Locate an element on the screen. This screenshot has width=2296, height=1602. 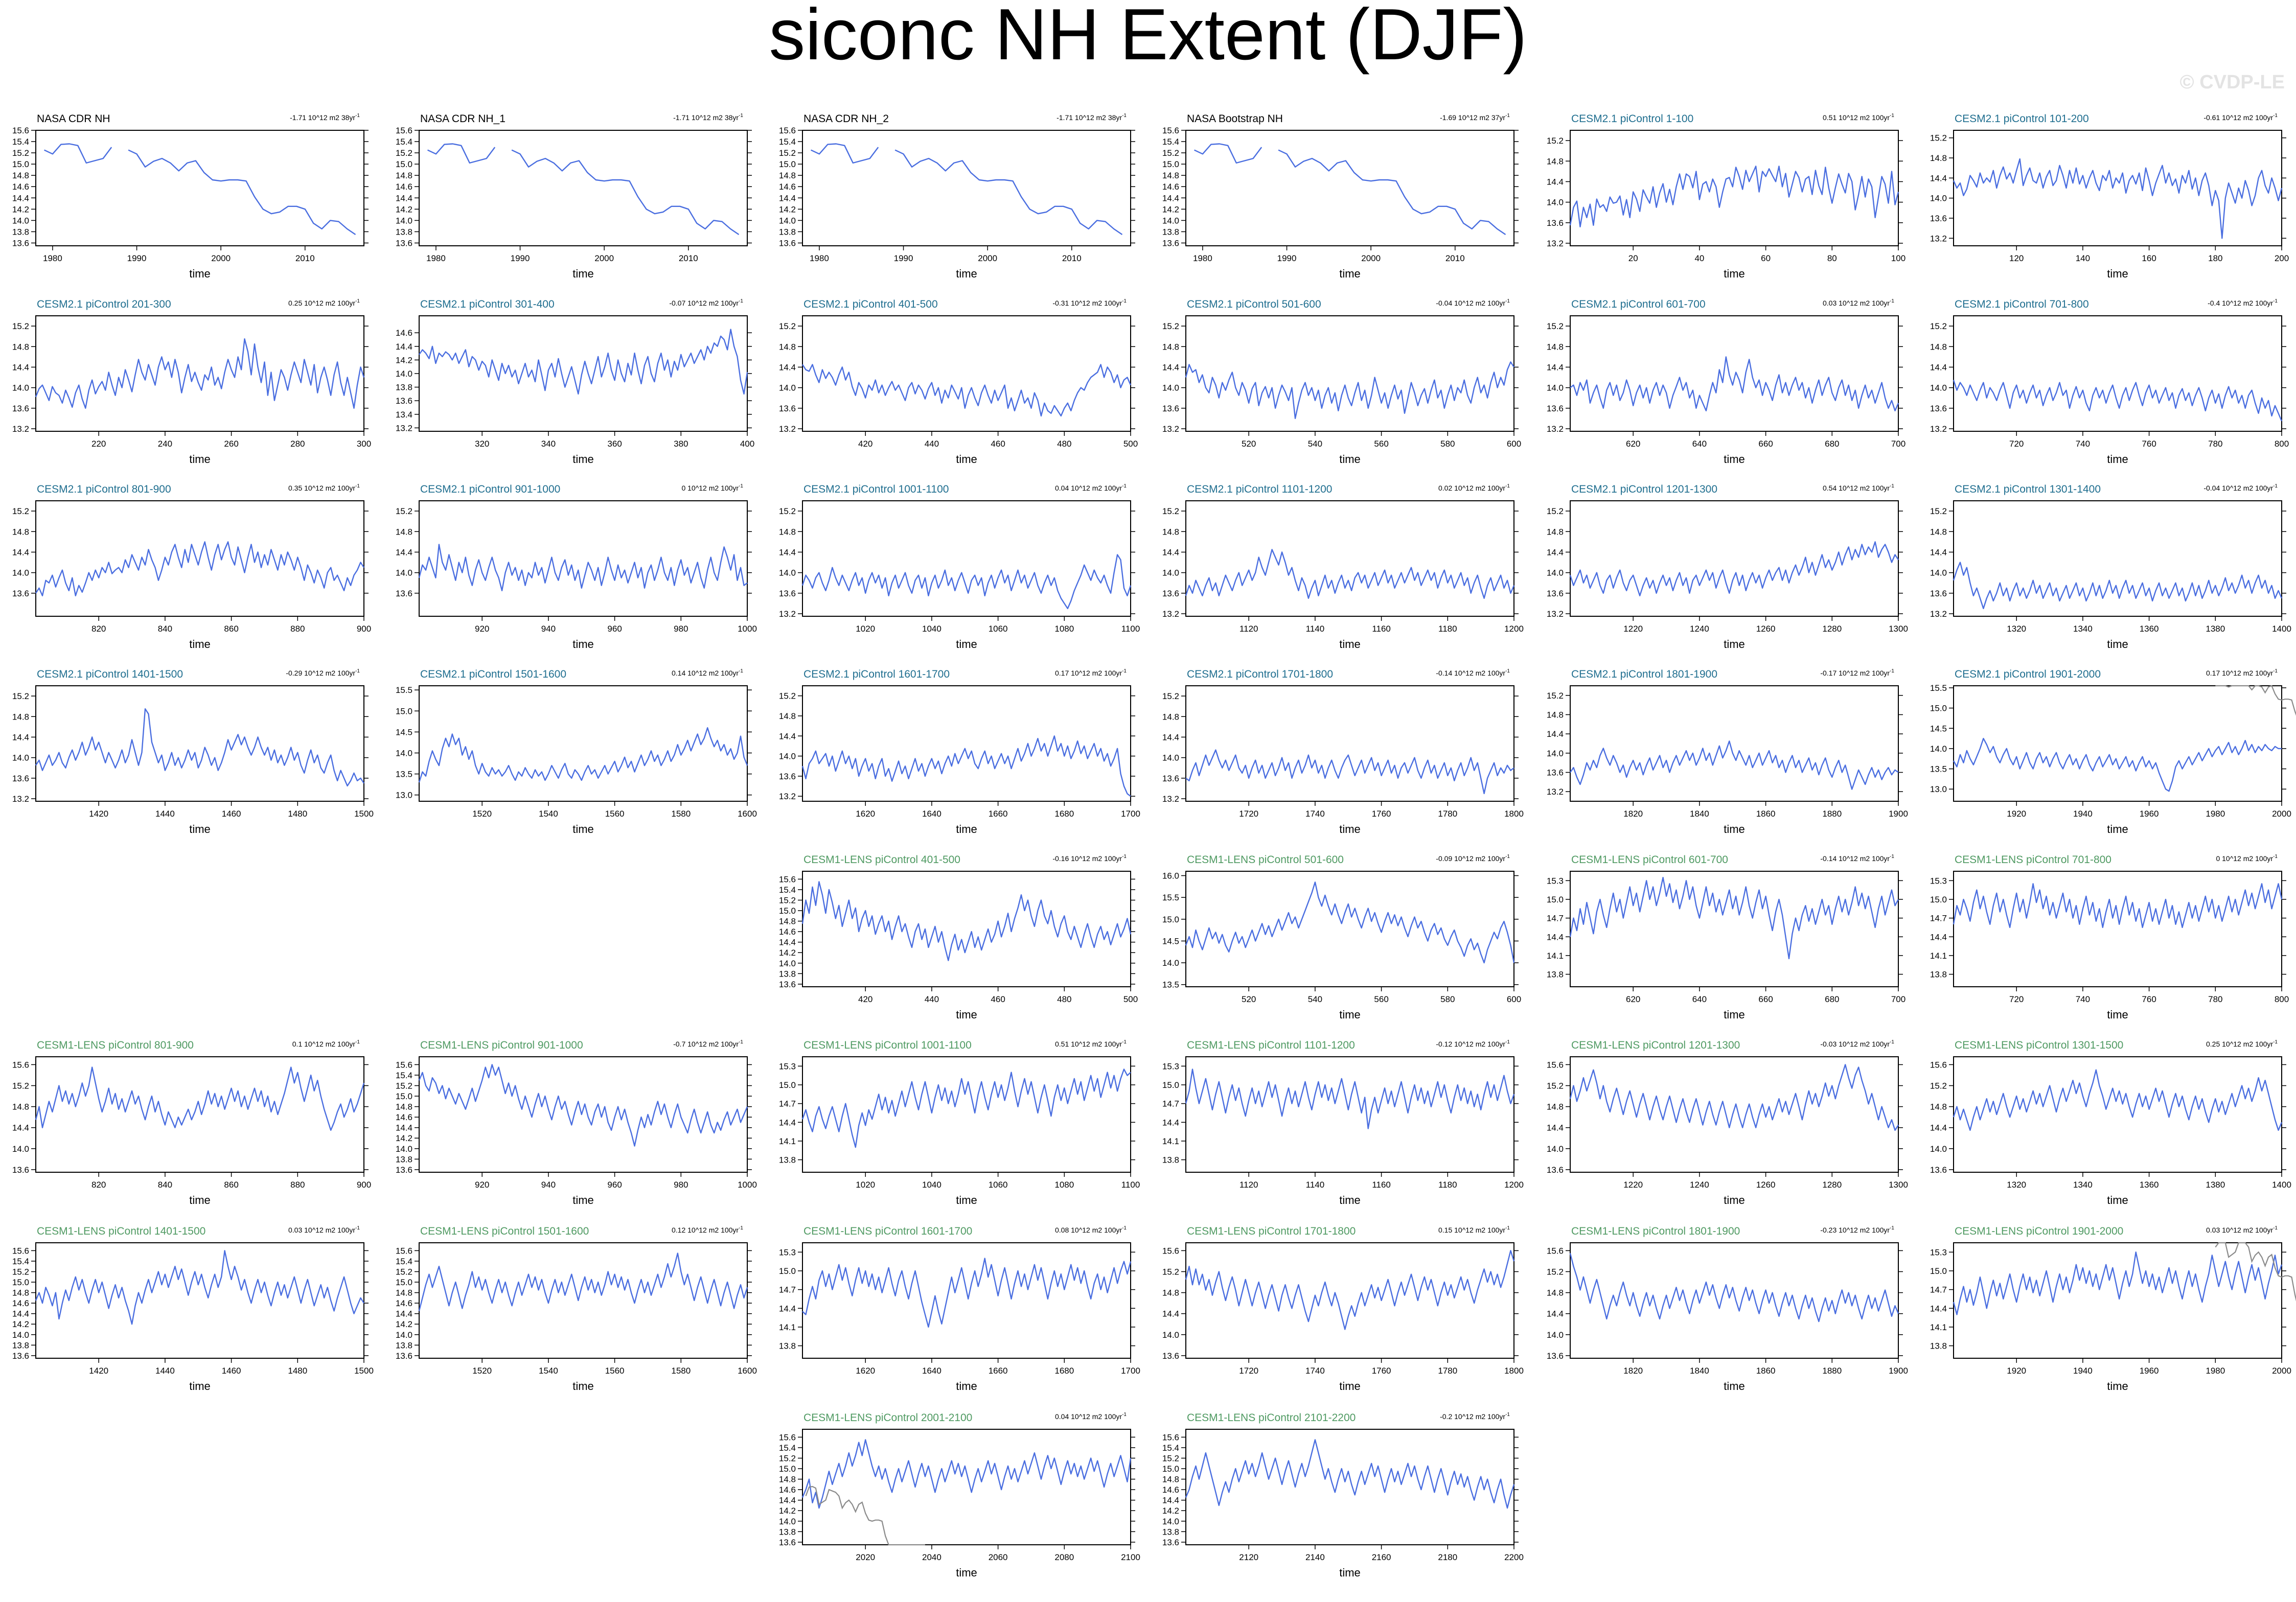
x-tick-label: 1000 is located at coordinates (747, 629).